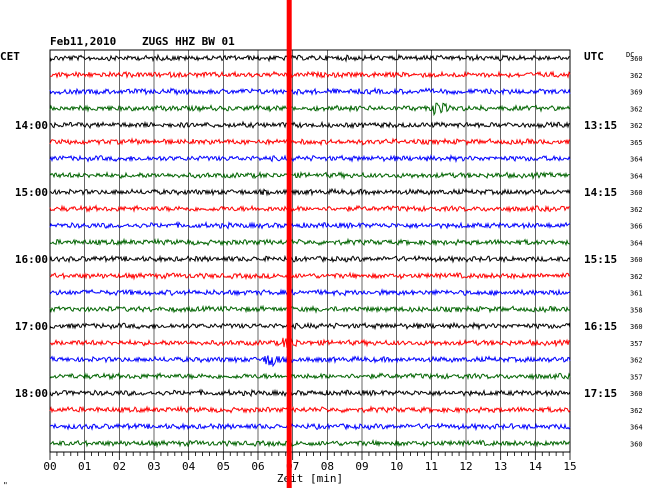  Describe the element at coordinates (536, 466) in the screenshot. I see `x-tick-label: 14` at that location.